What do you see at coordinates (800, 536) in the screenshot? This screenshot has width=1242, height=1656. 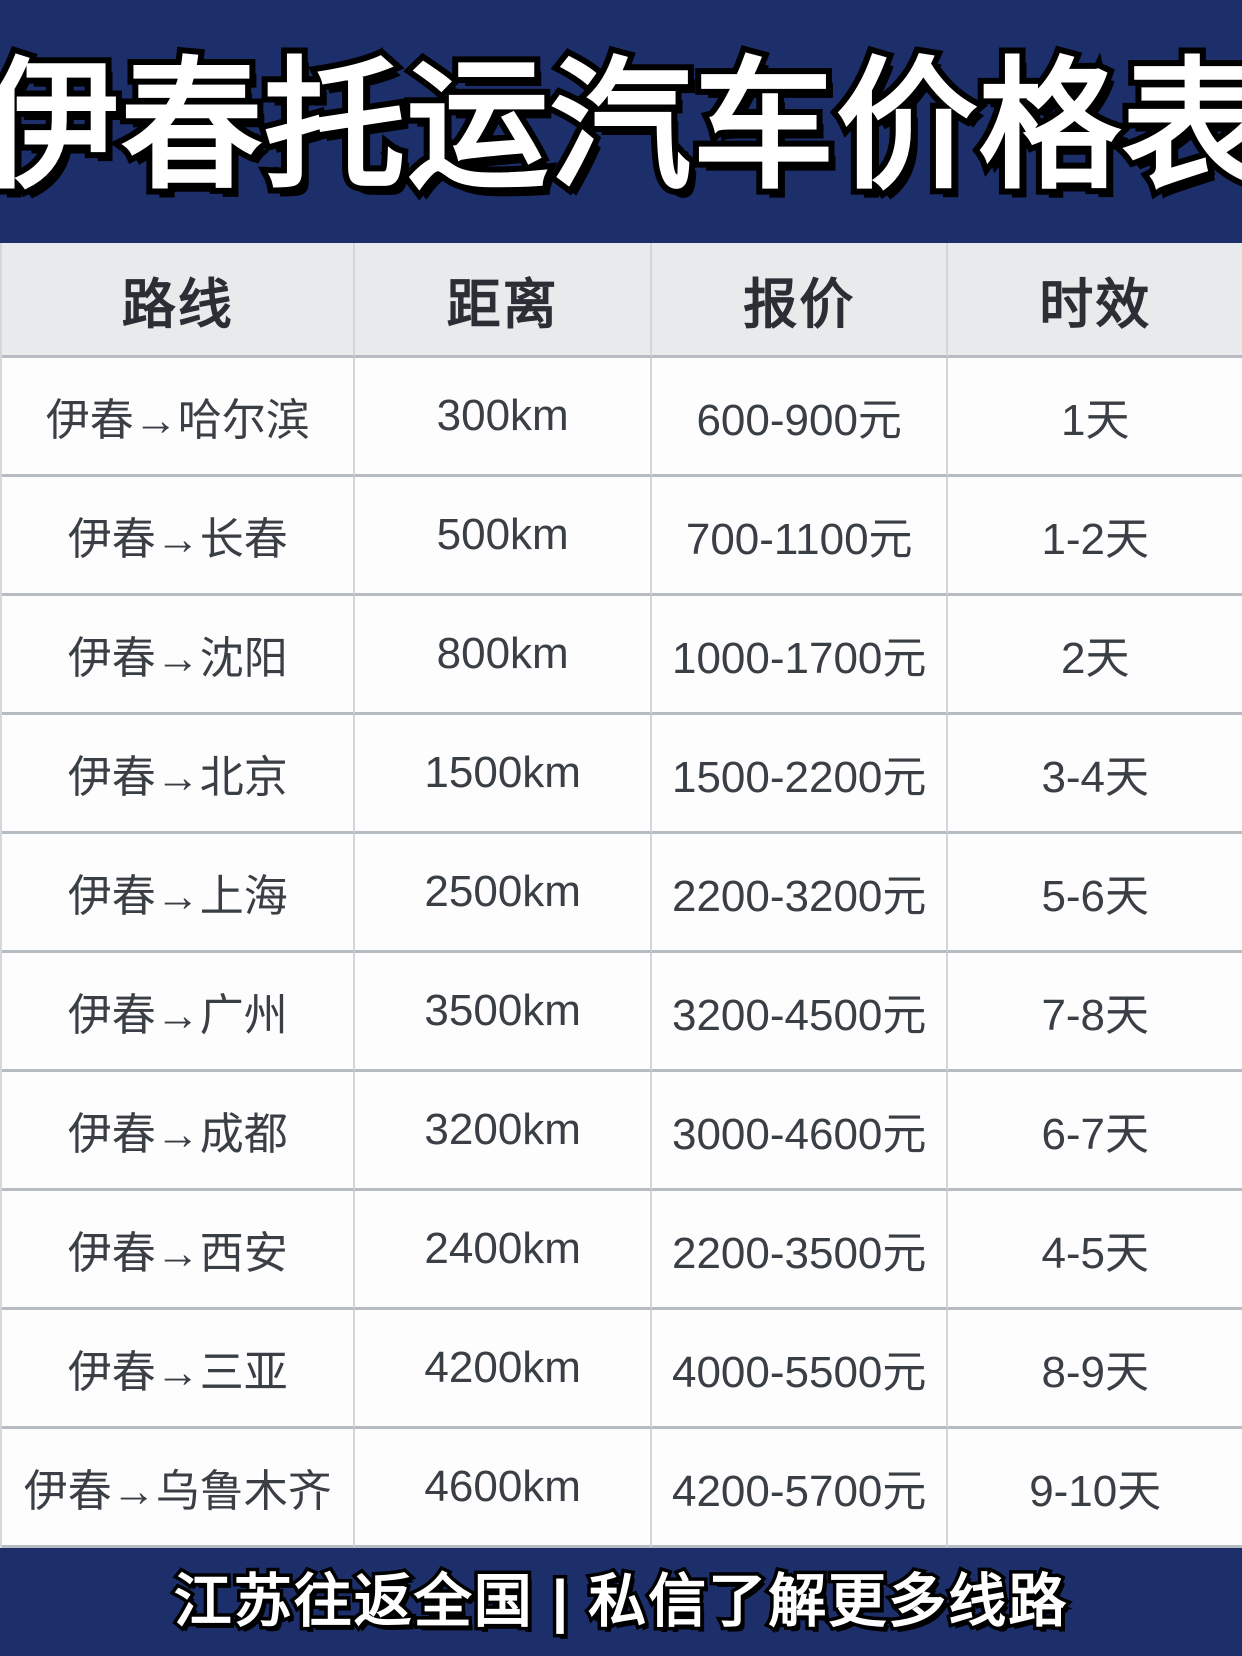 I see `price-cell: 700-1100元` at bounding box center [800, 536].